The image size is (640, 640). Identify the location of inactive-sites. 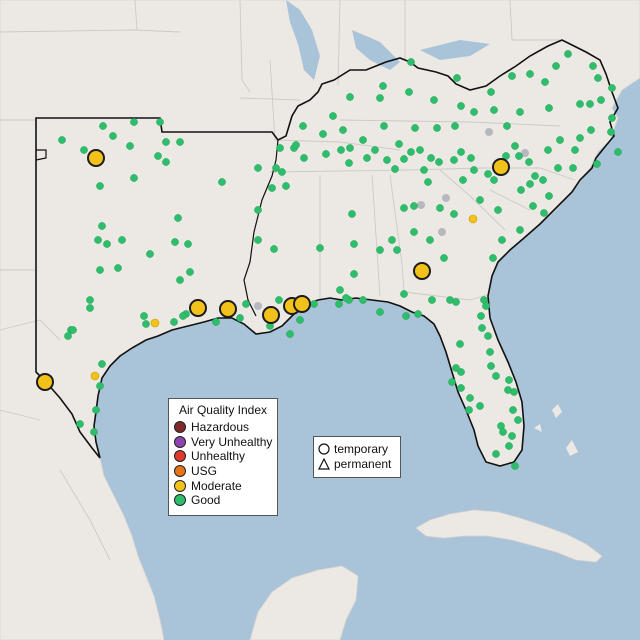
(391, 219).